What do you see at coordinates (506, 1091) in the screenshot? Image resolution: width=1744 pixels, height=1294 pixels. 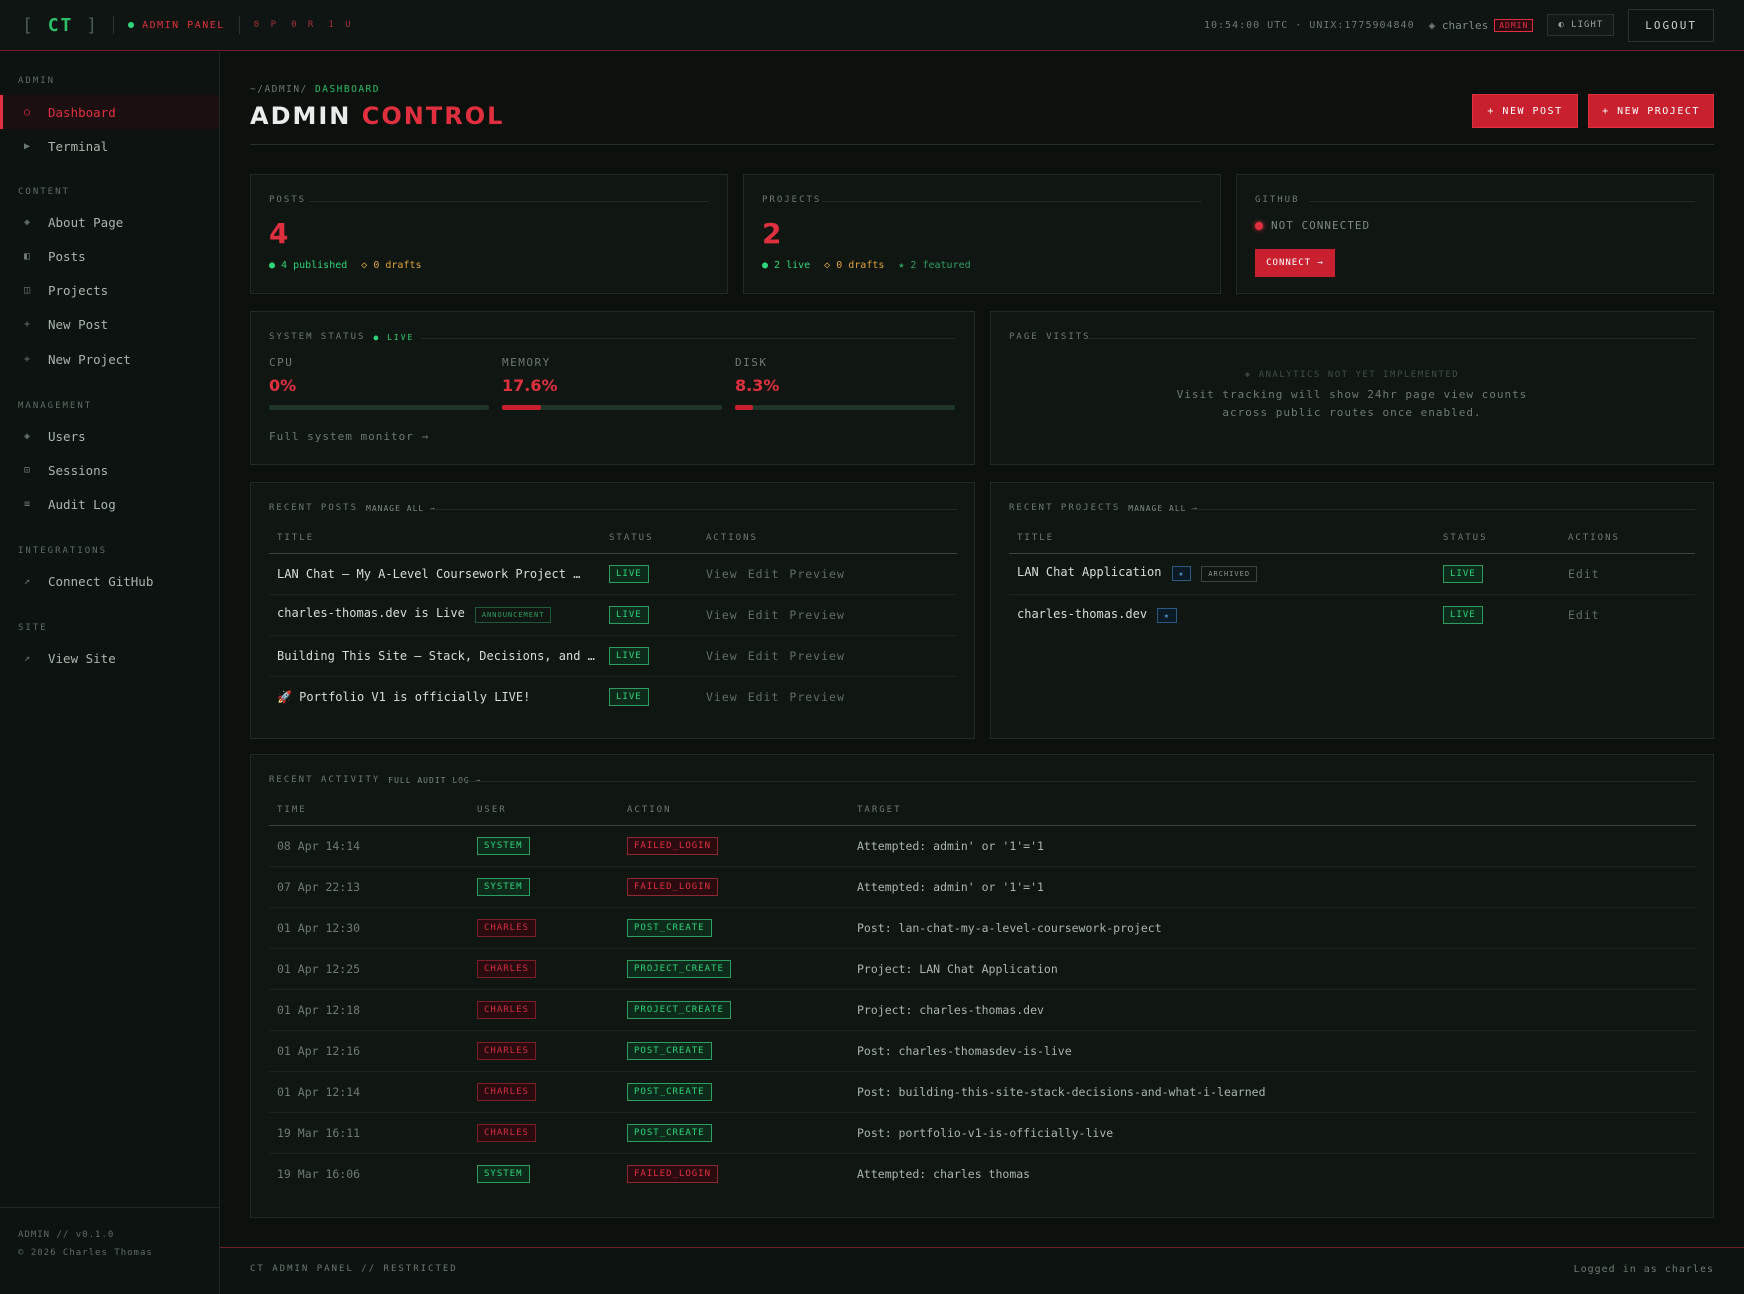 I see `user-badge: CHARLES` at bounding box center [506, 1091].